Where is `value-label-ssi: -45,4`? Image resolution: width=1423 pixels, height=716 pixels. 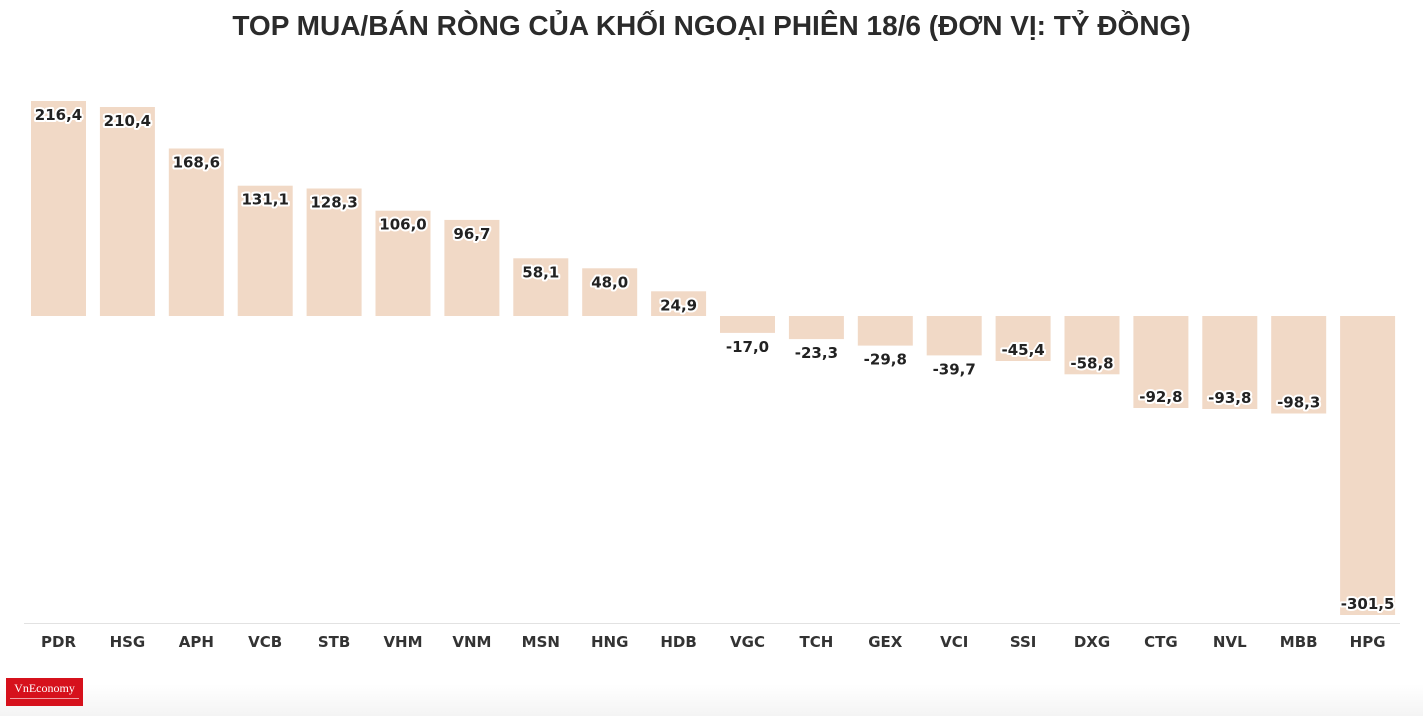 value-label-ssi: -45,4 is located at coordinates (1022, 350).